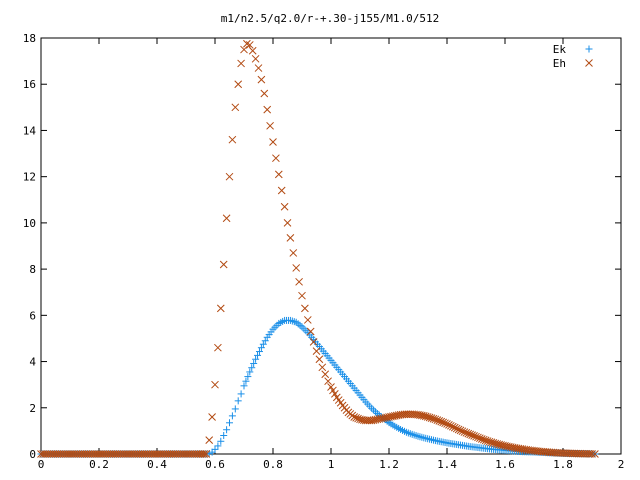 This screenshot has height=480, width=640. I want to click on x-tick-label: 2, so click(621, 464).